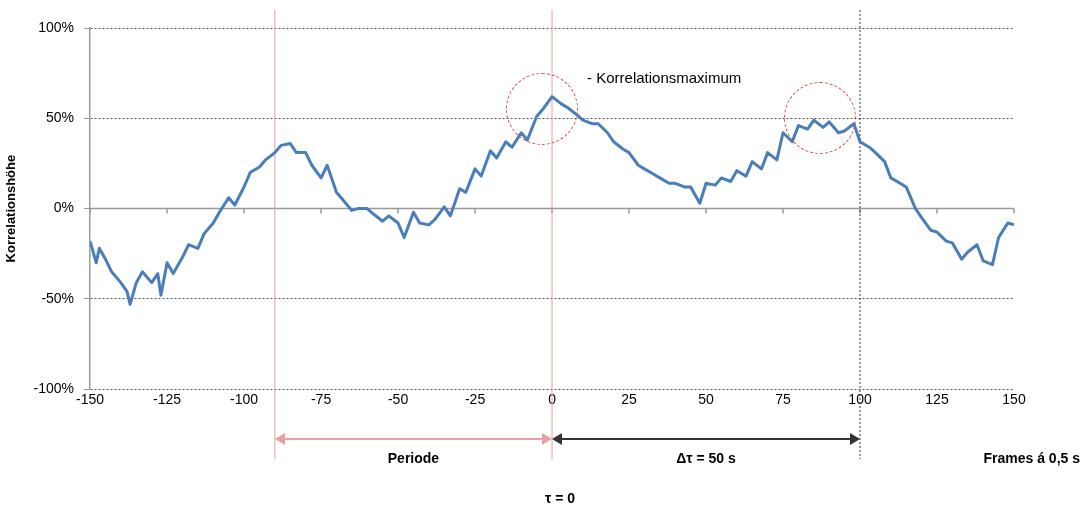 The height and width of the screenshot is (512, 1084). What do you see at coordinates (90, 399) in the screenshot?
I see `x-tick-label: -150` at bounding box center [90, 399].